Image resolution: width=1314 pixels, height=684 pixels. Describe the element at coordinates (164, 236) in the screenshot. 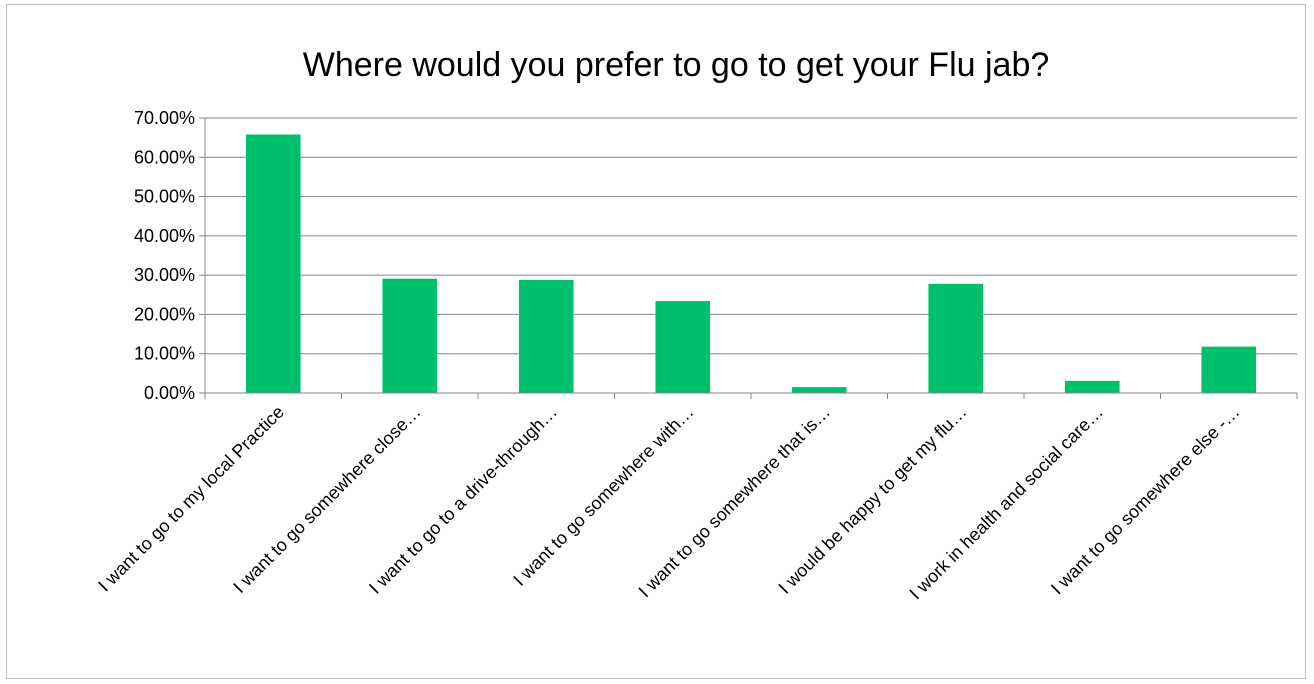

I see `y-tick-label: 40.00%` at that location.